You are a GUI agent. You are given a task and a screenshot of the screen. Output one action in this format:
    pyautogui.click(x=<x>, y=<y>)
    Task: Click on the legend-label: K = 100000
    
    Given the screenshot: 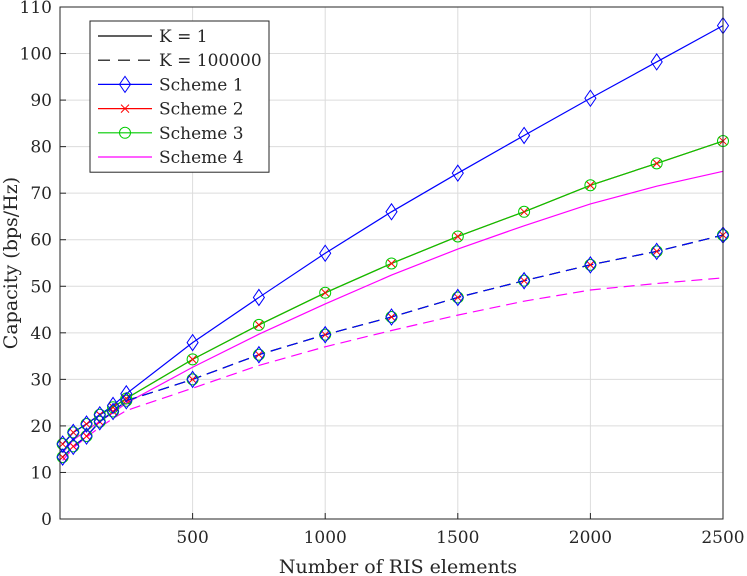 What is the action you would take?
    pyautogui.click(x=210, y=61)
    